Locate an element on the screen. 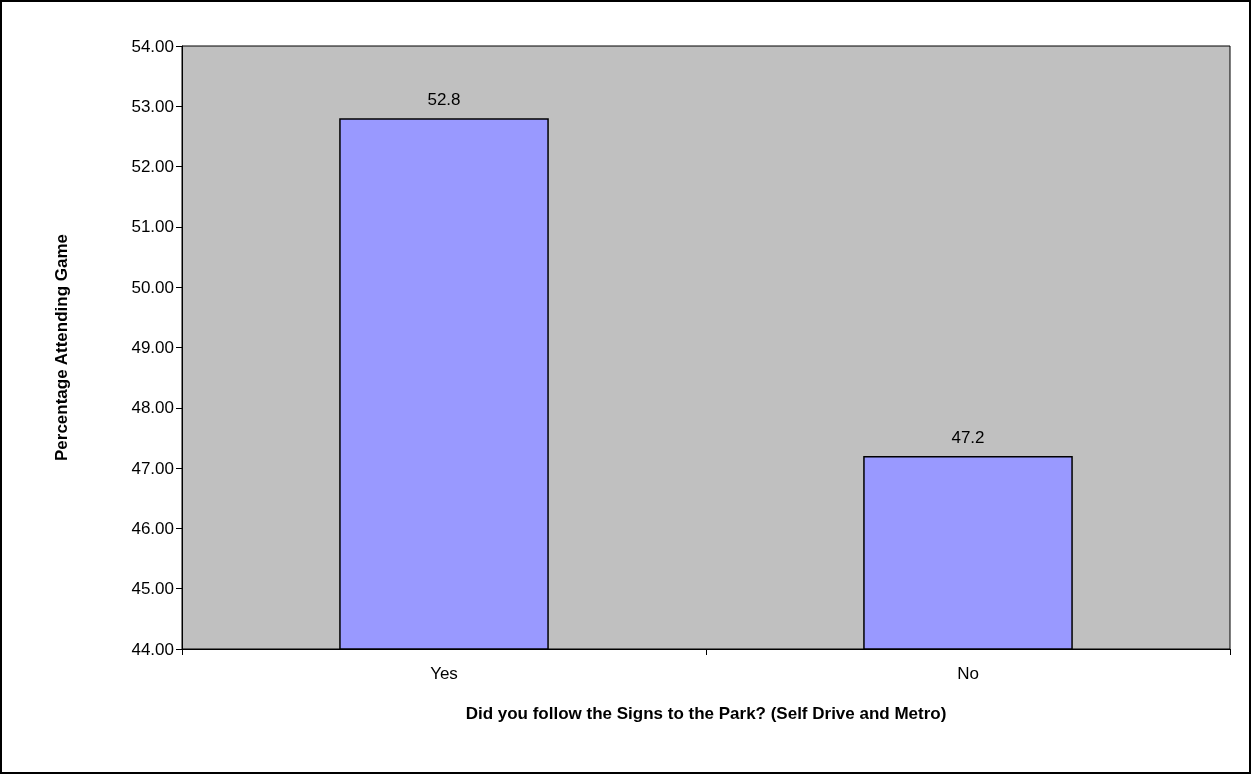 The height and width of the screenshot is (774, 1251). y-tick-label: 46.00 is located at coordinates (152, 528).